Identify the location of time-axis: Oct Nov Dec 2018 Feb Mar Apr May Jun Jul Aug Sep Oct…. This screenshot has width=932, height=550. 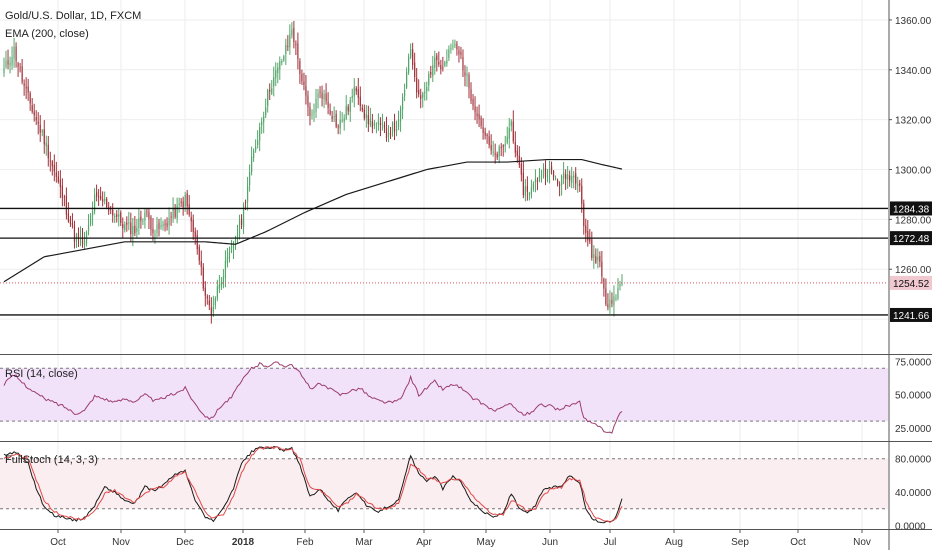
(460, 539).